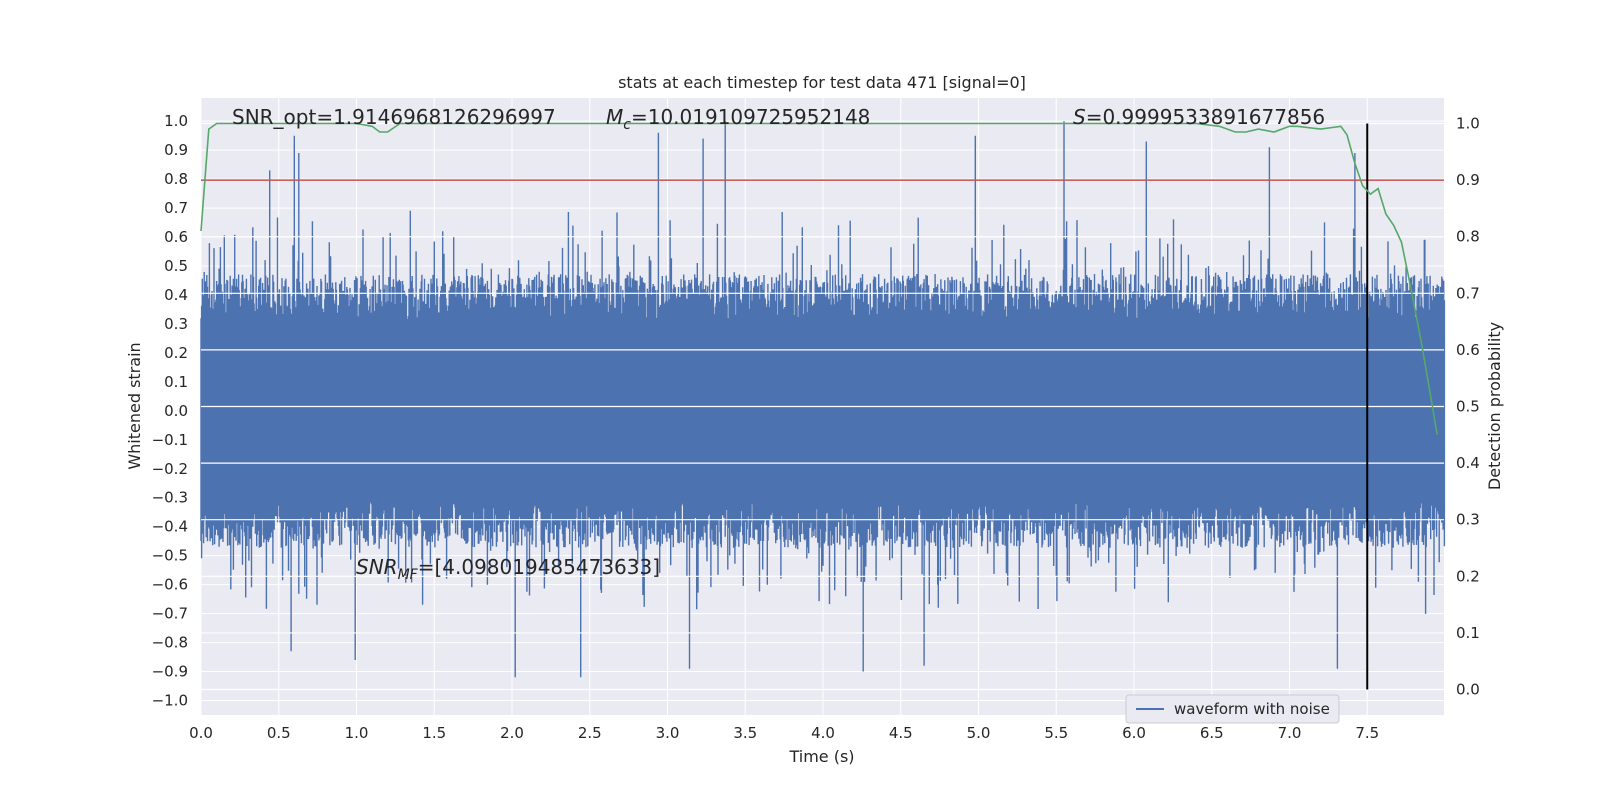 This screenshot has width=1600, height=800. What do you see at coordinates (745, 733) in the screenshot?
I see `x-tick-label: 3.5` at bounding box center [745, 733].